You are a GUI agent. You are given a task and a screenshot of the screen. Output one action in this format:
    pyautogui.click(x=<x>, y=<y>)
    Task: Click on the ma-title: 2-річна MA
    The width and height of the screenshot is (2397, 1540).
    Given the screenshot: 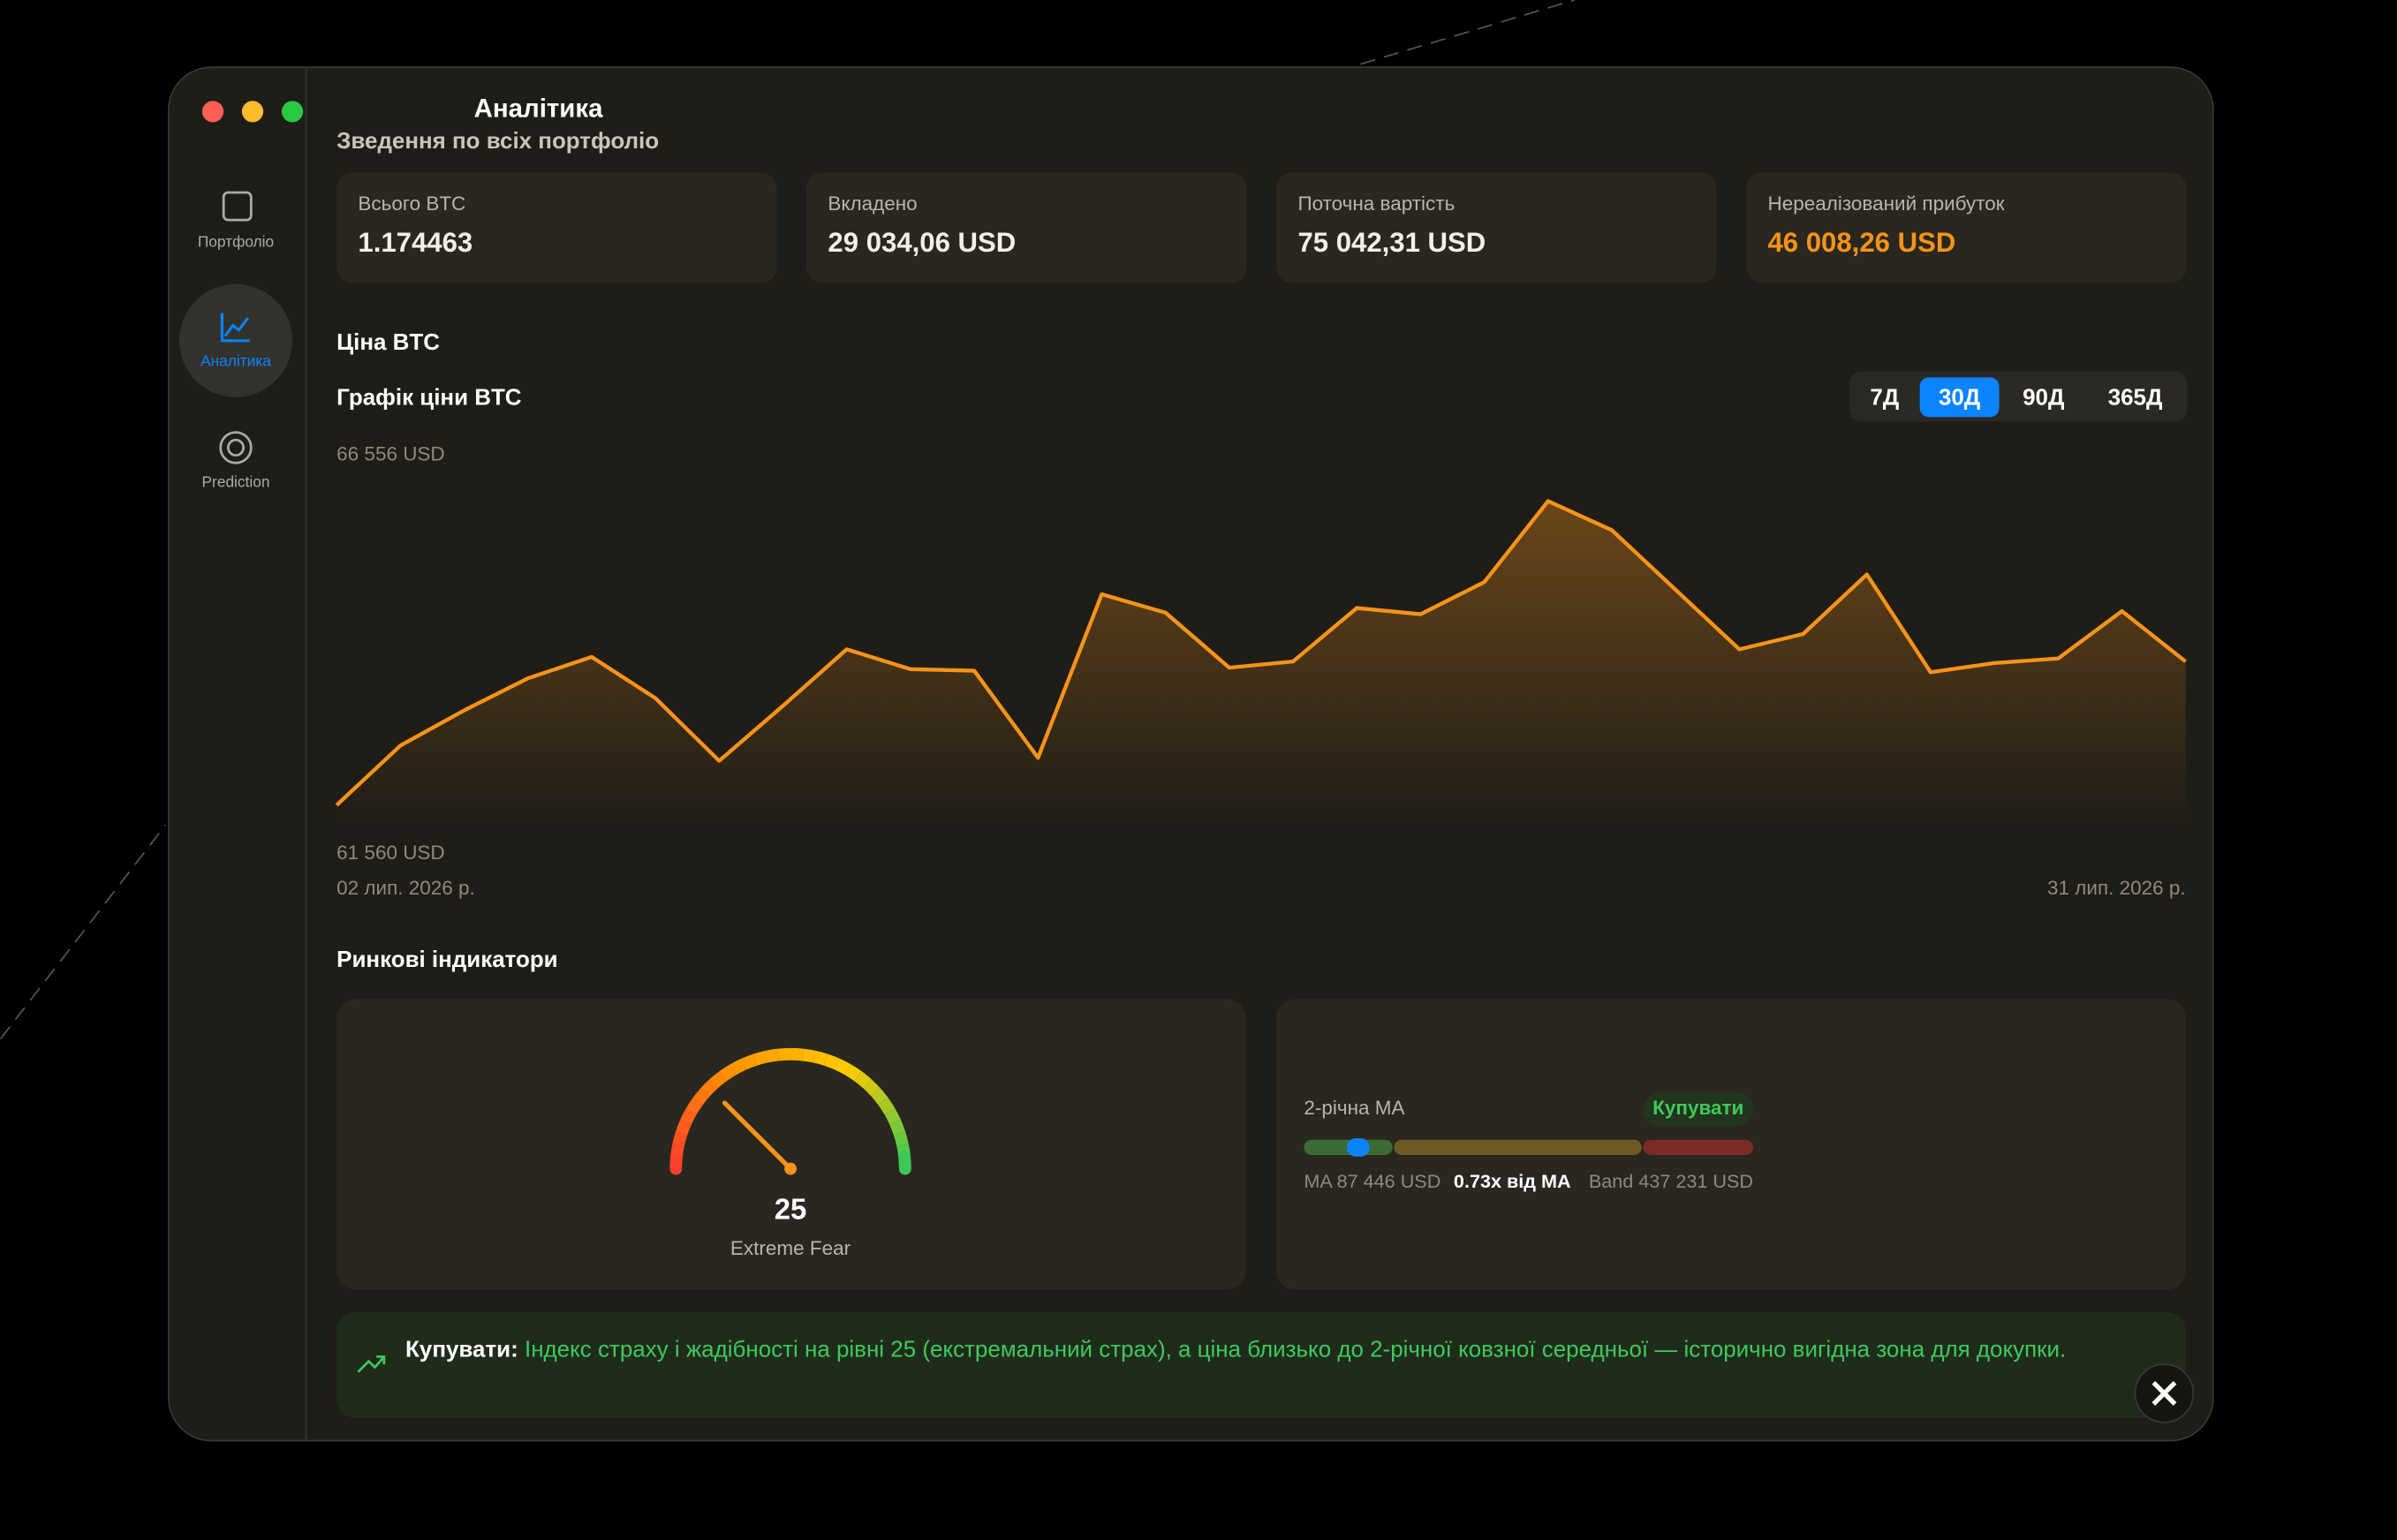 What is the action you would take?
    pyautogui.click(x=1354, y=1108)
    